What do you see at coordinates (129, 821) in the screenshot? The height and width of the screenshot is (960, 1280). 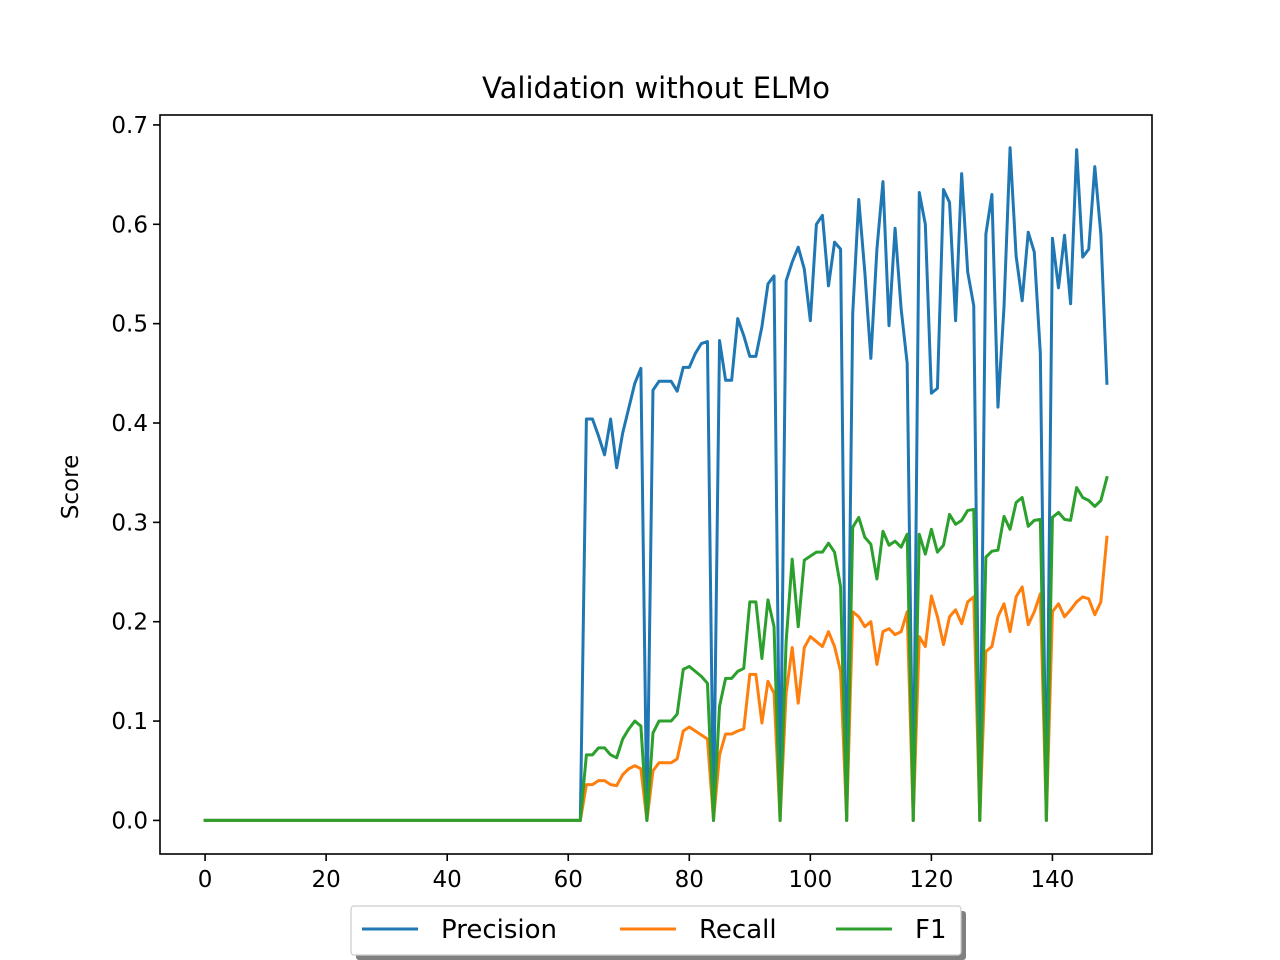 I see `y-tick-label: 0.0` at bounding box center [129, 821].